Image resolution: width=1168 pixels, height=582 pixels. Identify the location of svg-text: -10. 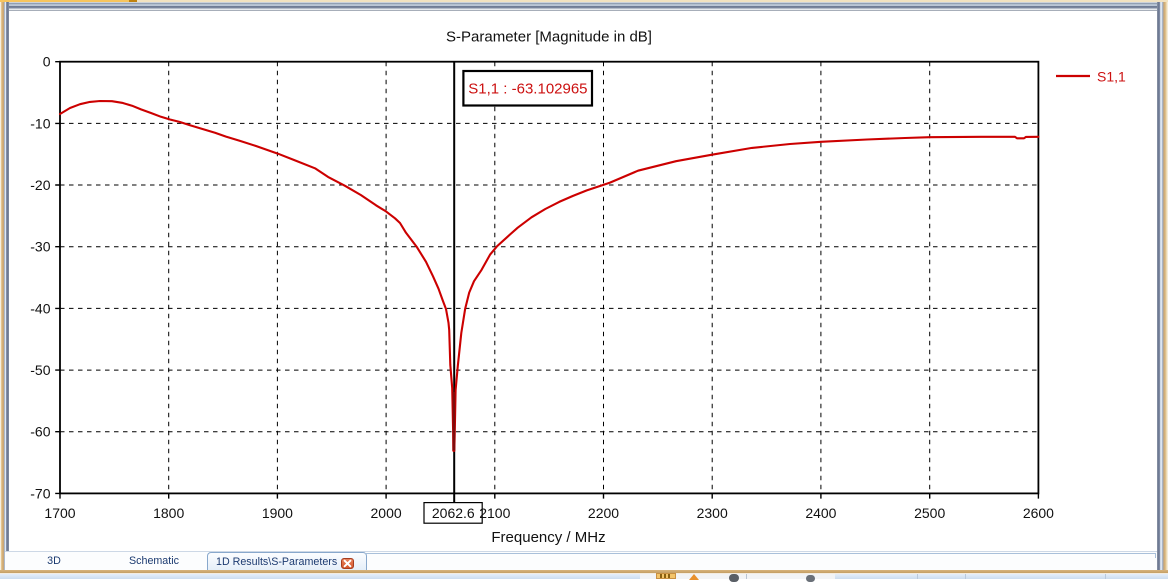
(40, 123).